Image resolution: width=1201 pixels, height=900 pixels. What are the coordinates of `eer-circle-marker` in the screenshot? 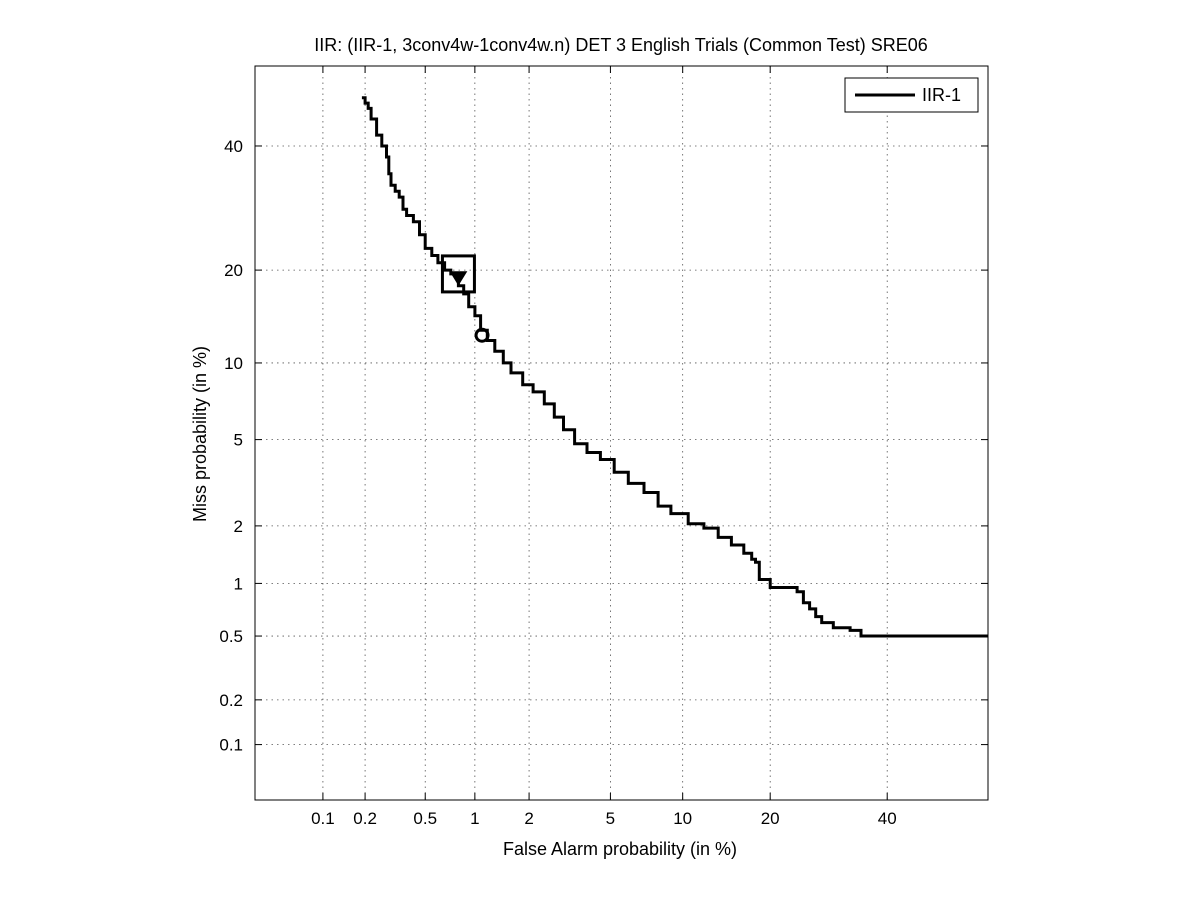 It's located at (482, 335).